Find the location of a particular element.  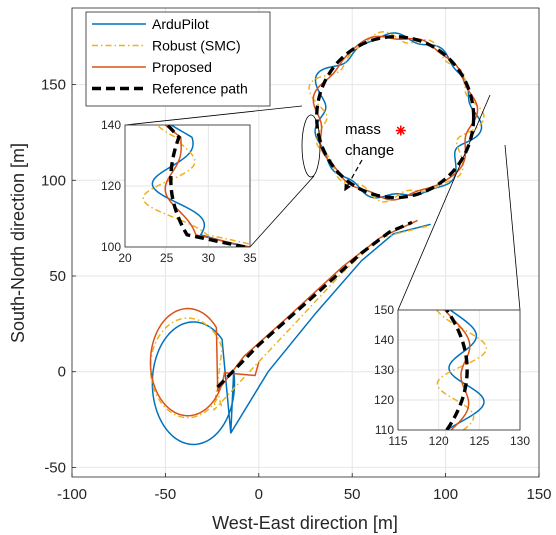

zoom-connector-1a is located at coordinates (213, 115).